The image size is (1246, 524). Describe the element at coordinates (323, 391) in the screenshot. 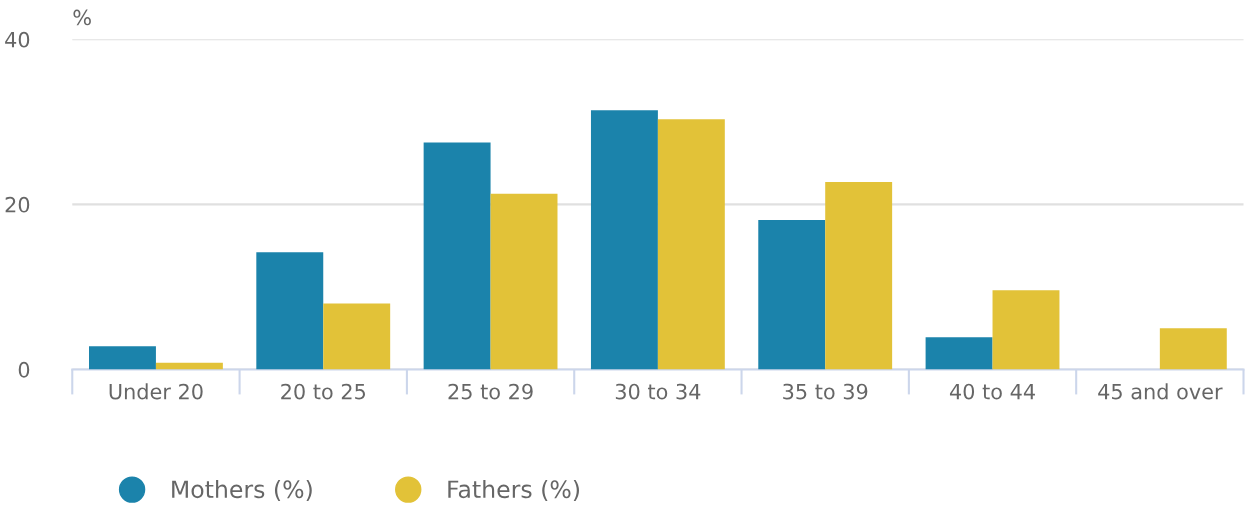

I see `x-tick-label: 20 to 25` at that location.